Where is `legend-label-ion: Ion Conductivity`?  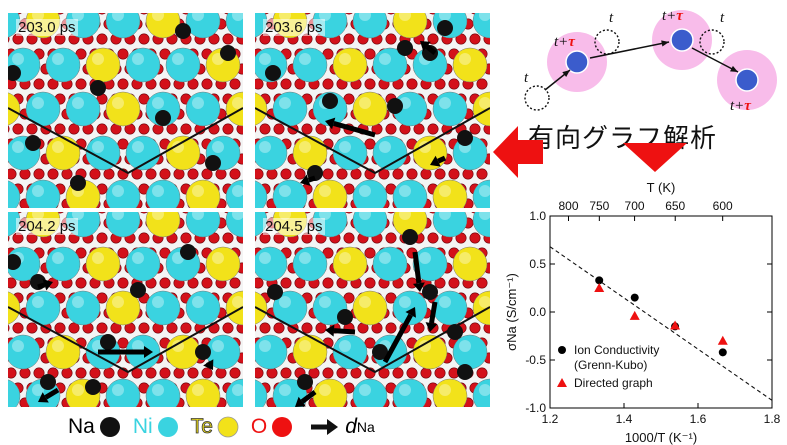 legend-label-ion: Ion Conductivity is located at coordinates (616, 350).